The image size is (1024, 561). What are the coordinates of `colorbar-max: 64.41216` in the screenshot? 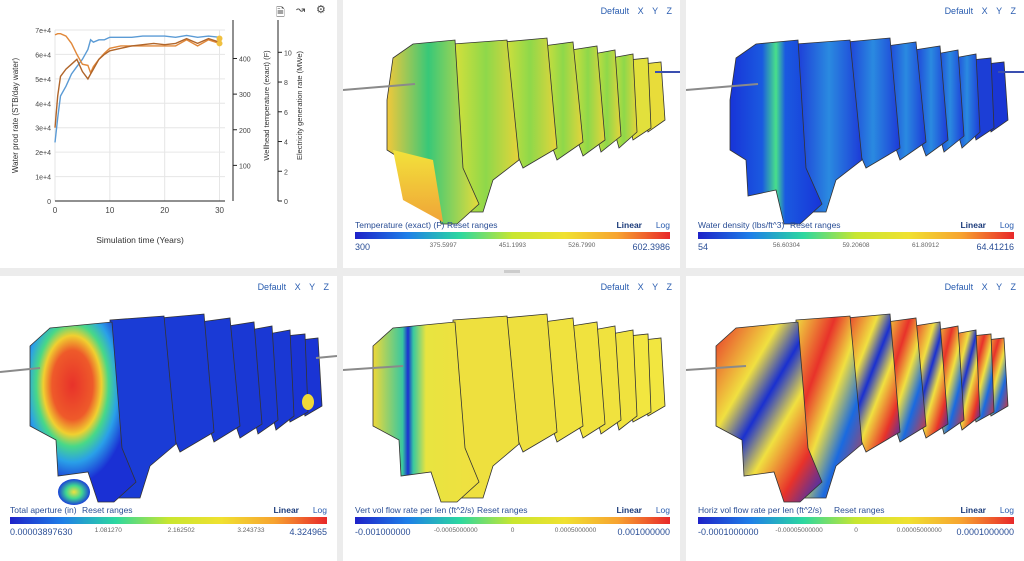 It's located at (995, 247).